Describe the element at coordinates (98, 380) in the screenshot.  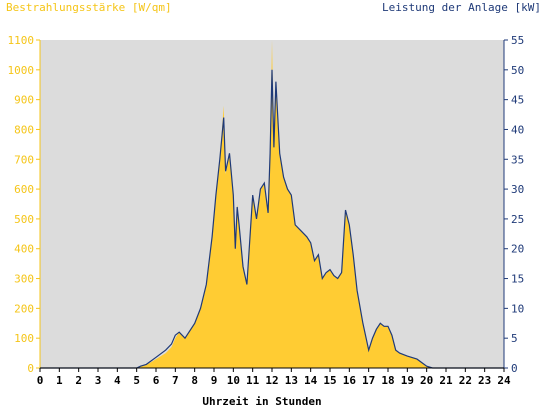
I see `x-tick-label: 3` at that location.